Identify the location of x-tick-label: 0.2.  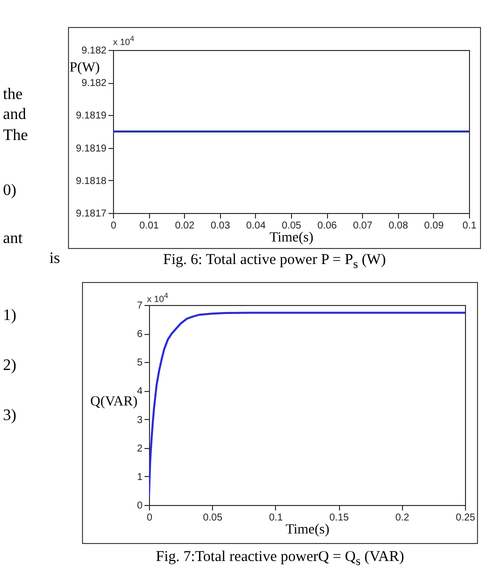
(402, 518).